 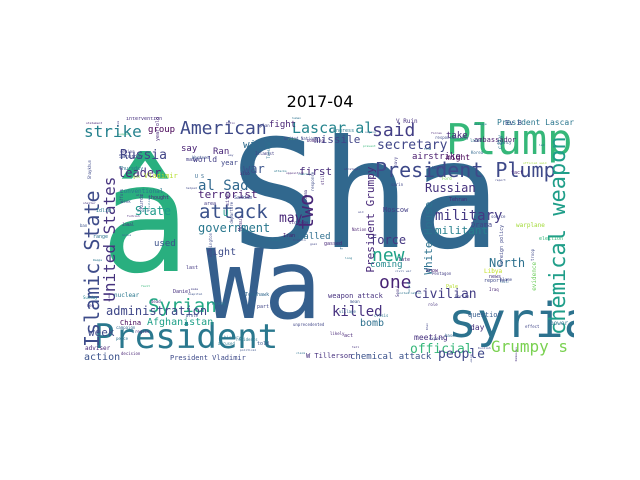 I want to click on cloud-word: nuclear, so click(x=127, y=295).